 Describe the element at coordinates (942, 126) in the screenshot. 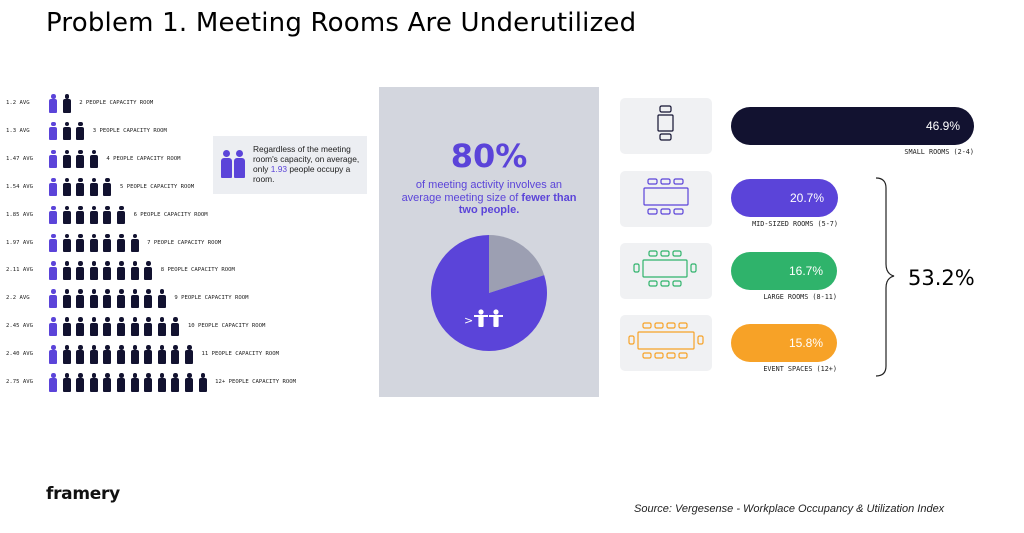

I see `bar-value-label: 46.9%` at that location.